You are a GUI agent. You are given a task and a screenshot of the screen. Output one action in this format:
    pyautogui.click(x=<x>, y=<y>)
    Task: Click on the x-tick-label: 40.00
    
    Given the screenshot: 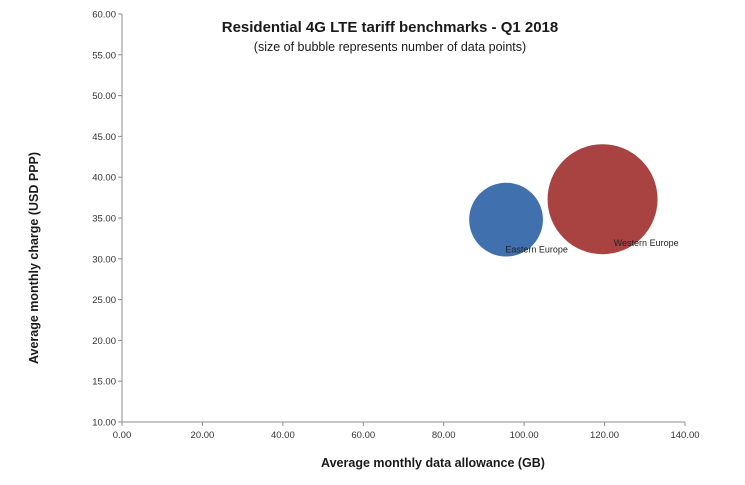 What is the action you would take?
    pyautogui.click(x=283, y=435)
    